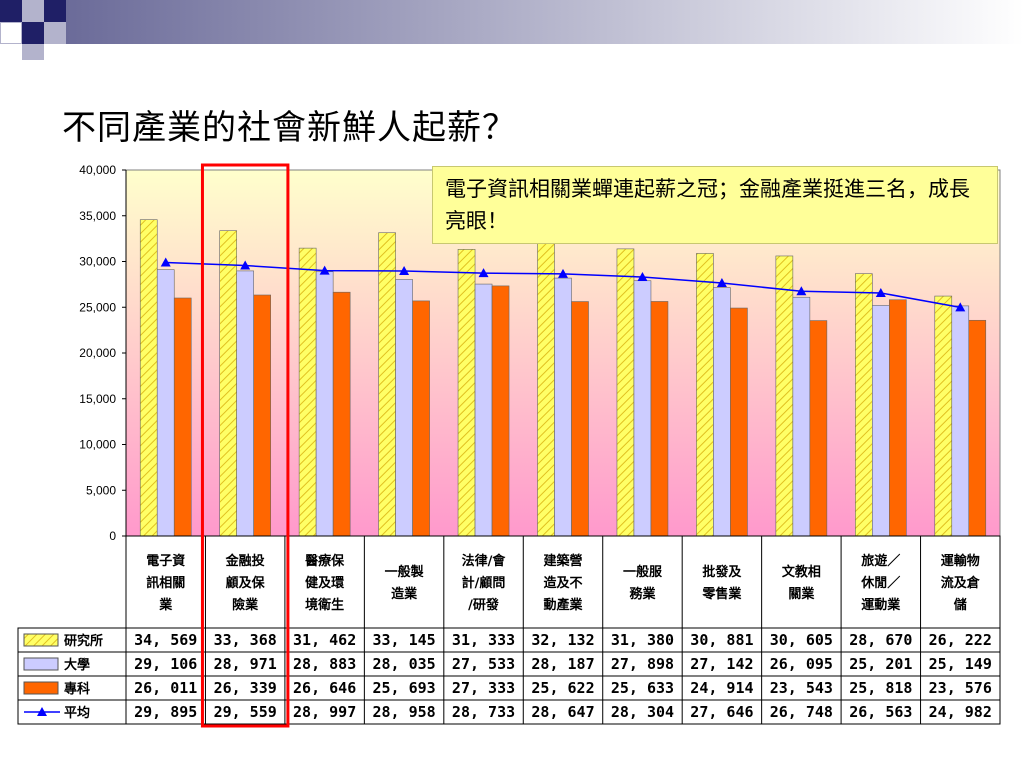  What do you see at coordinates (880, 561) in the screenshot?
I see `category-label: 旅遊／` at bounding box center [880, 561].